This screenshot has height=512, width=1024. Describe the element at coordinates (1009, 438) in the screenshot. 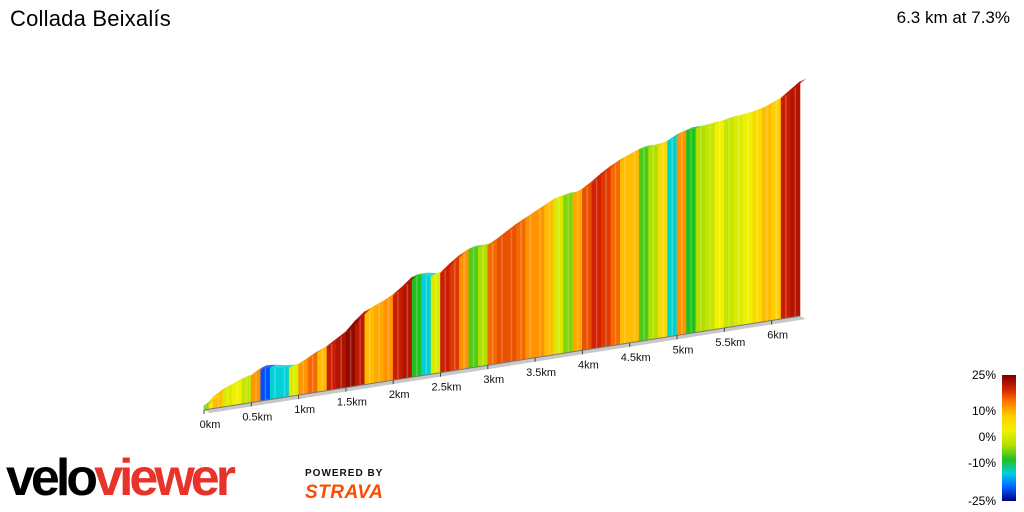

I see `gradient-legend-bar` at that location.